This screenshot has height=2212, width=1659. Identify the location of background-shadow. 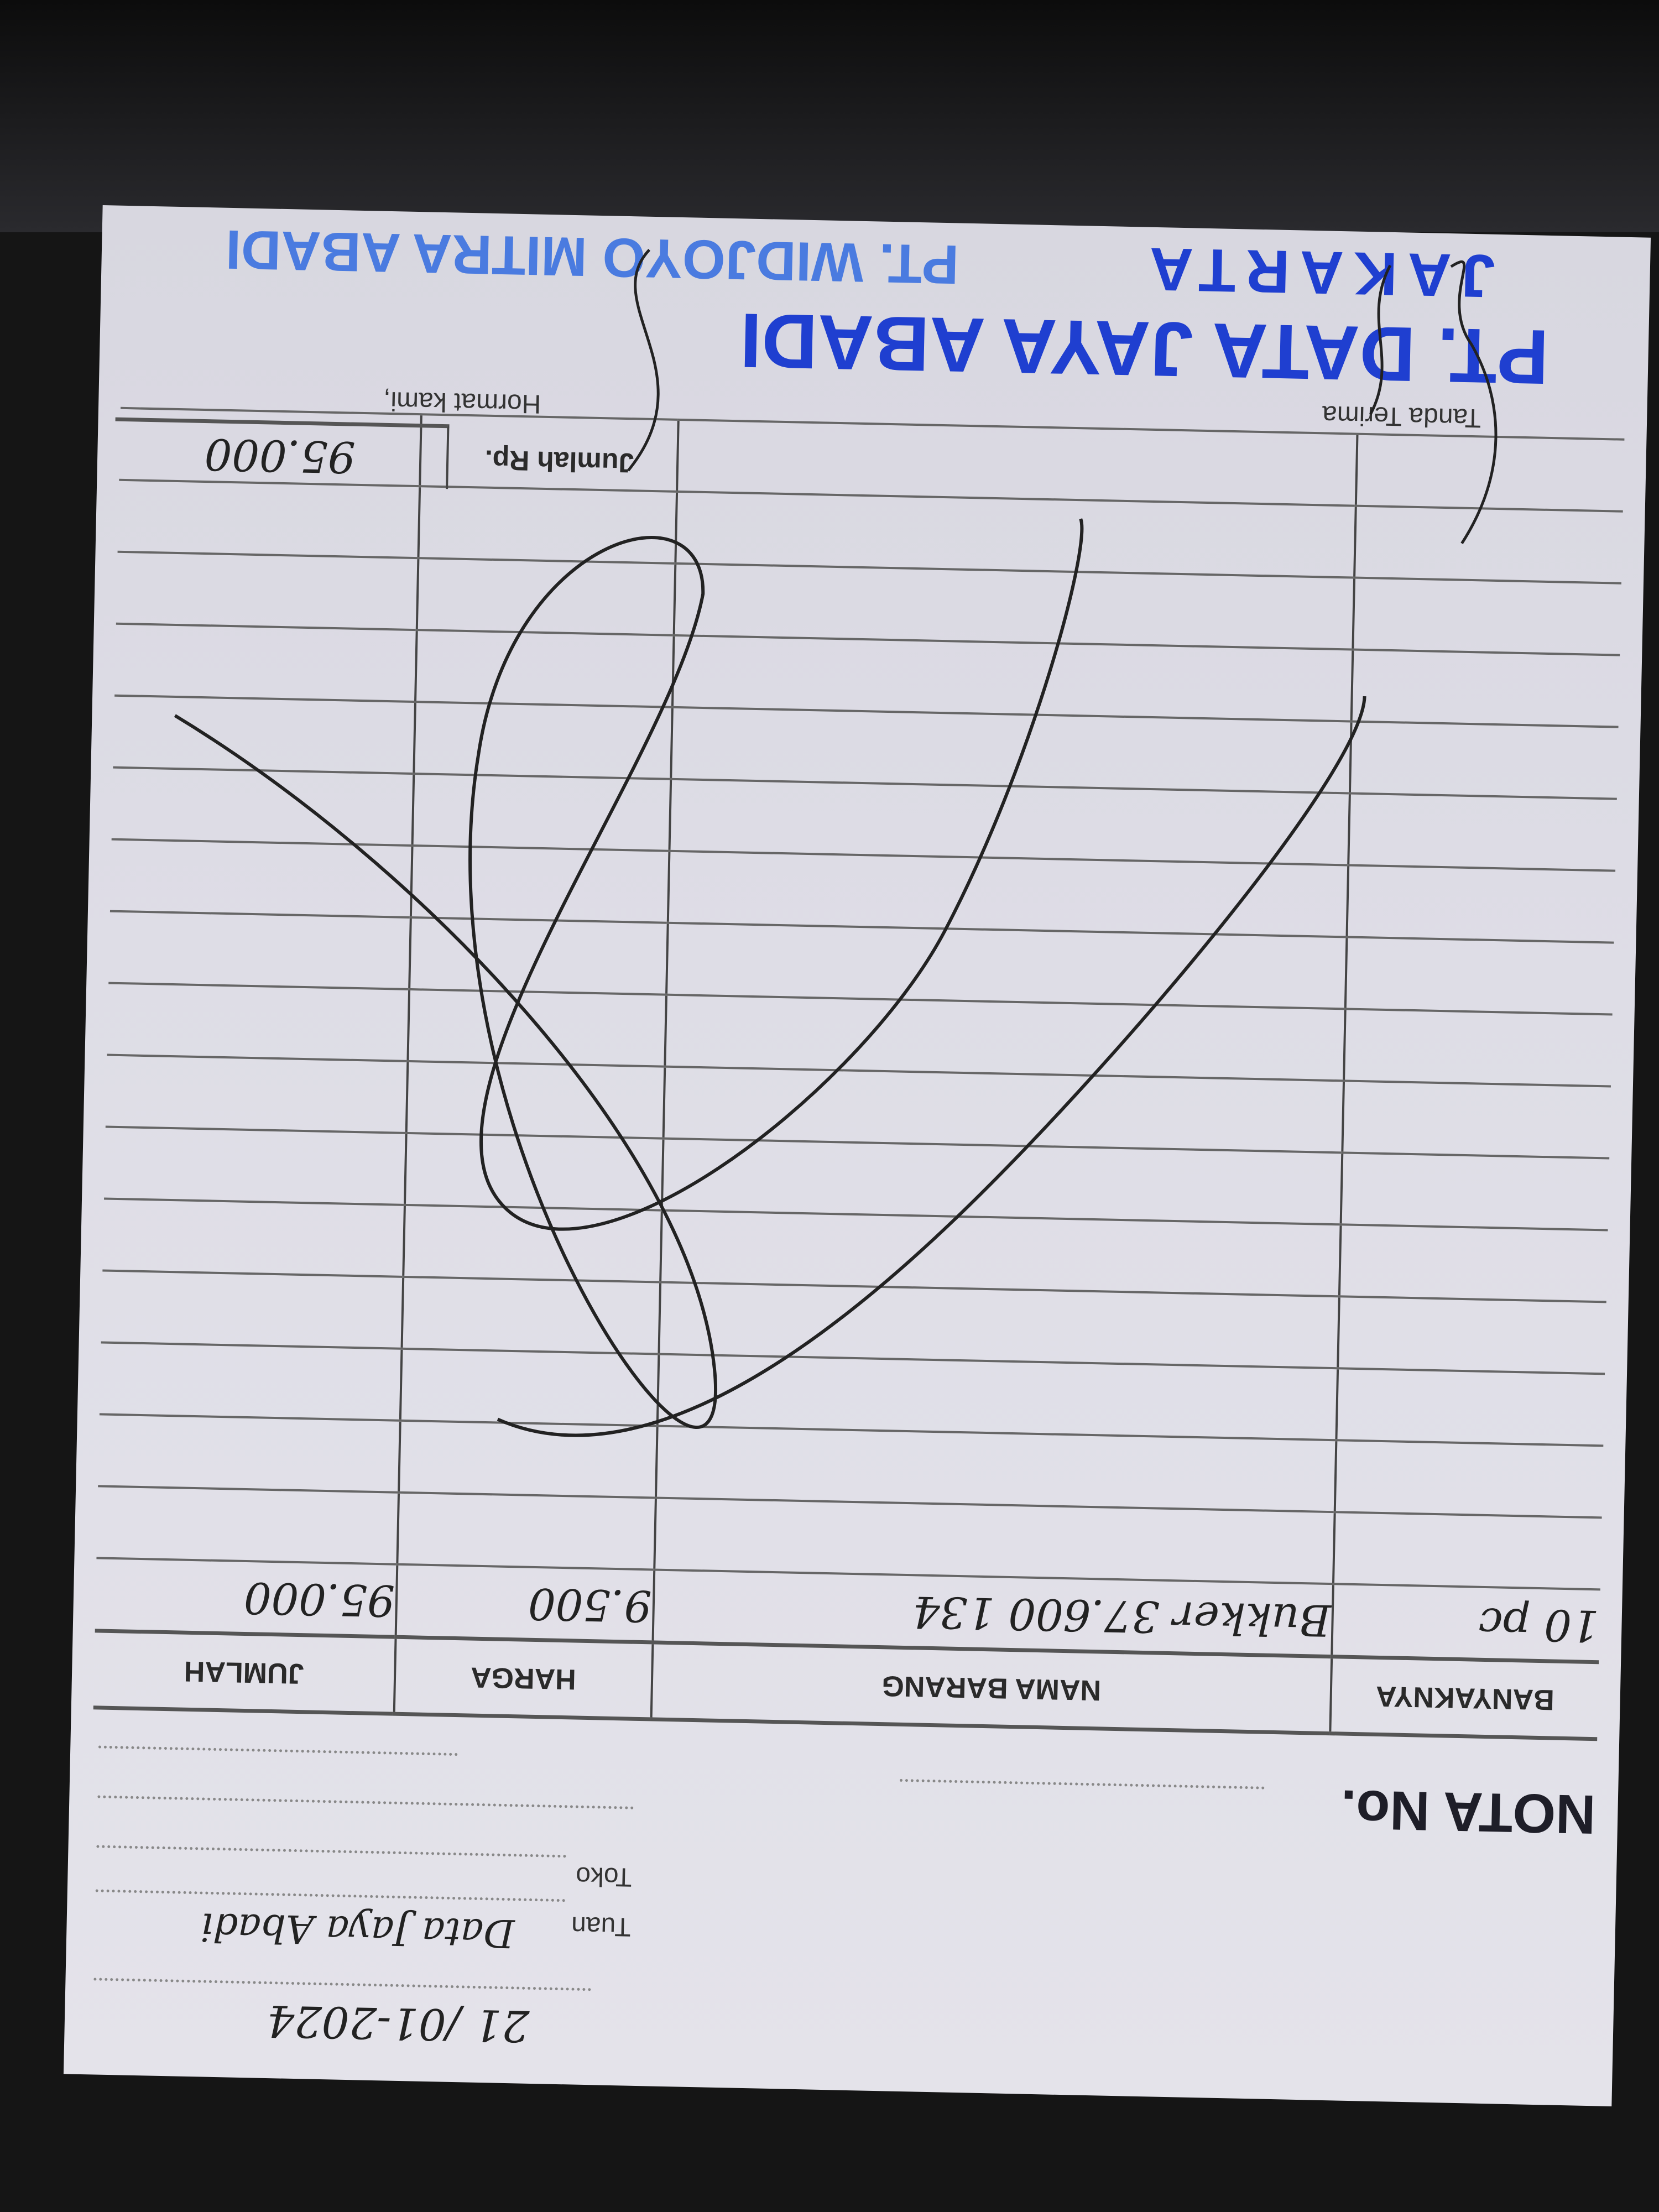
(830, 116).